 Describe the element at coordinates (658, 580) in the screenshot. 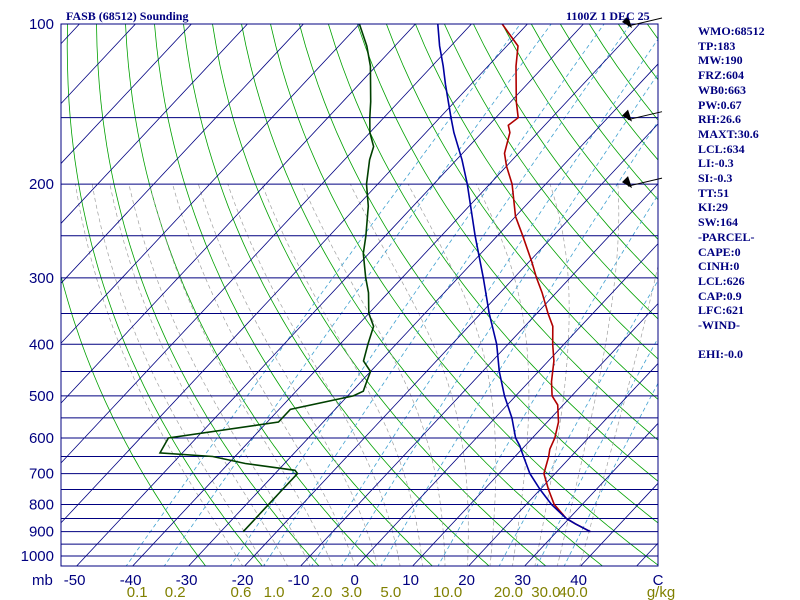

I see `temp-unit-label: C` at that location.